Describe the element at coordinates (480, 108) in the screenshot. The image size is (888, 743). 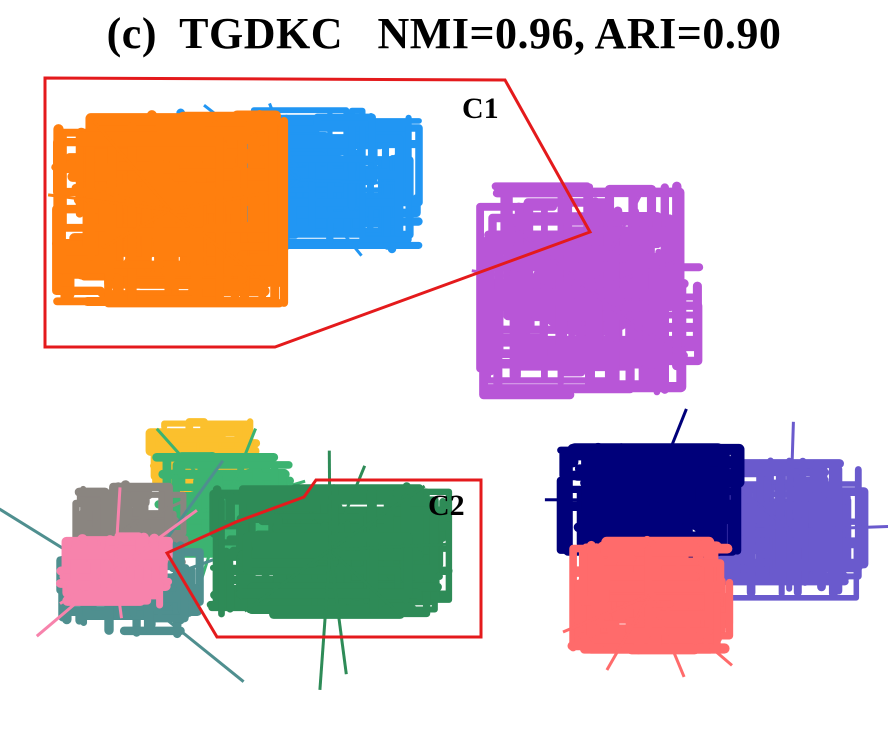
I see `region-c1-label: C1` at that location.